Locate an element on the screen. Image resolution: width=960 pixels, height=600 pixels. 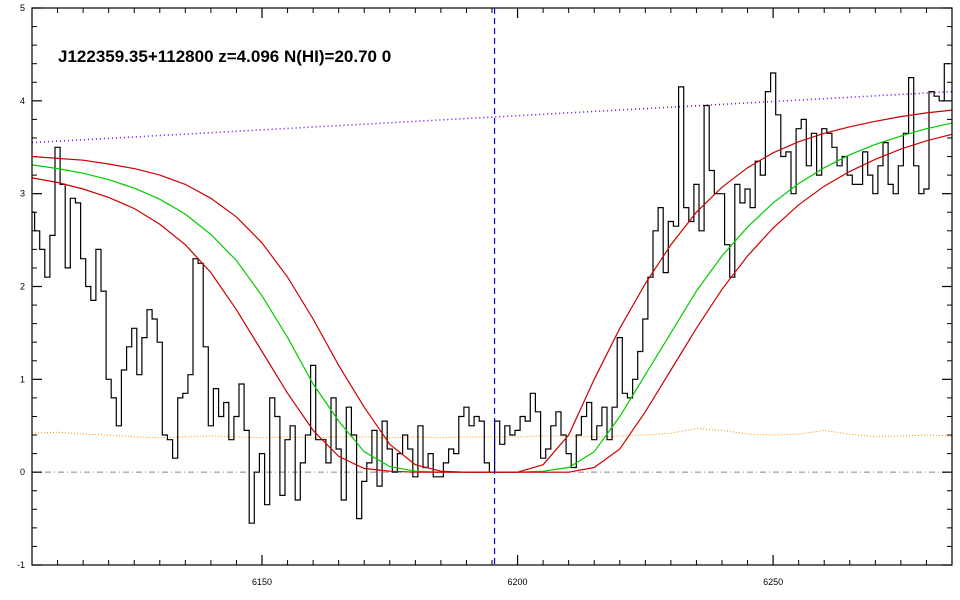
error-layer is located at coordinates (492, 433).